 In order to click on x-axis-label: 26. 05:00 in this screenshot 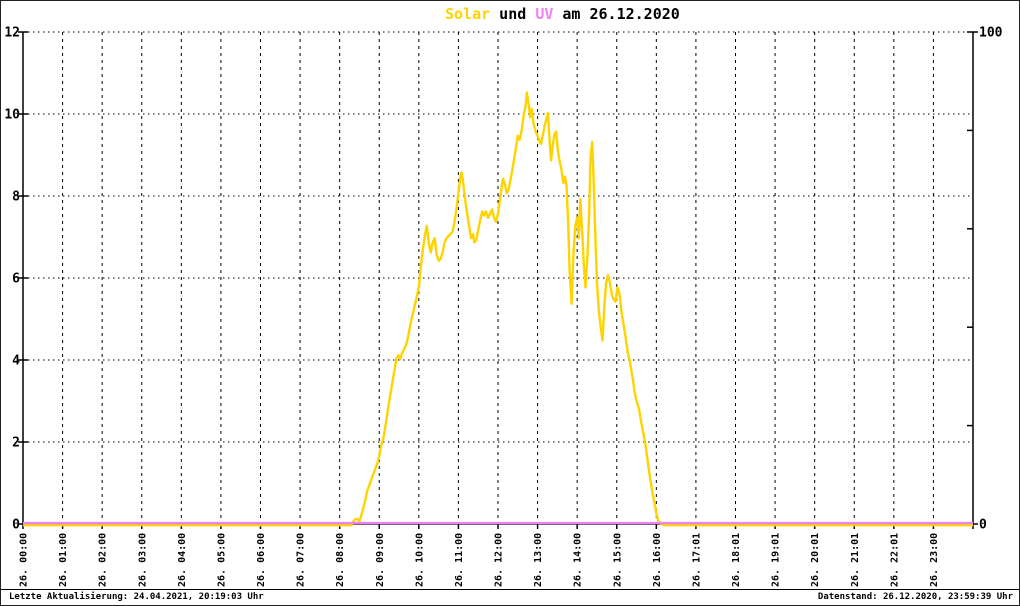, I will do `click(221, 560)`.